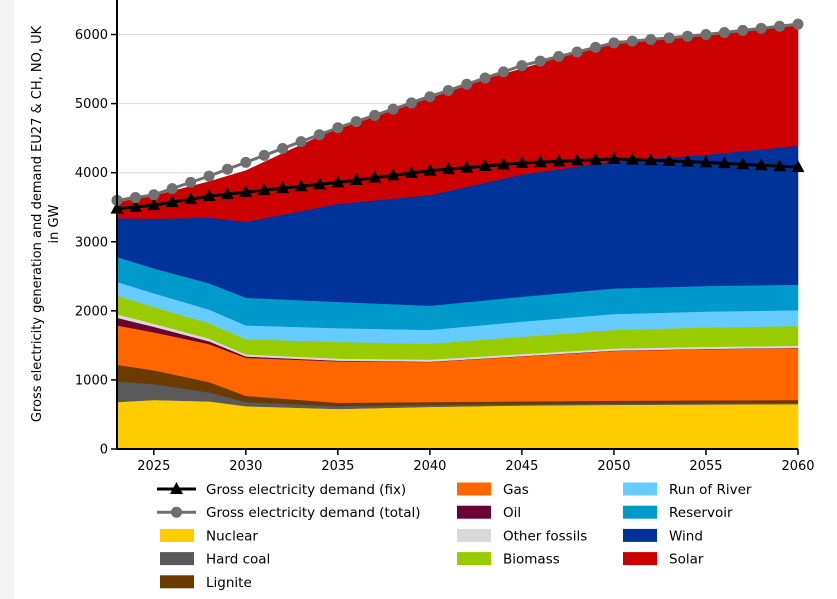 Image resolution: width=837 pixels, height=599 pixels. What do you see at coordinates (104, 450) in the screenshot?
I see `y-tick-label: 0` at bounding box center [104, 450].